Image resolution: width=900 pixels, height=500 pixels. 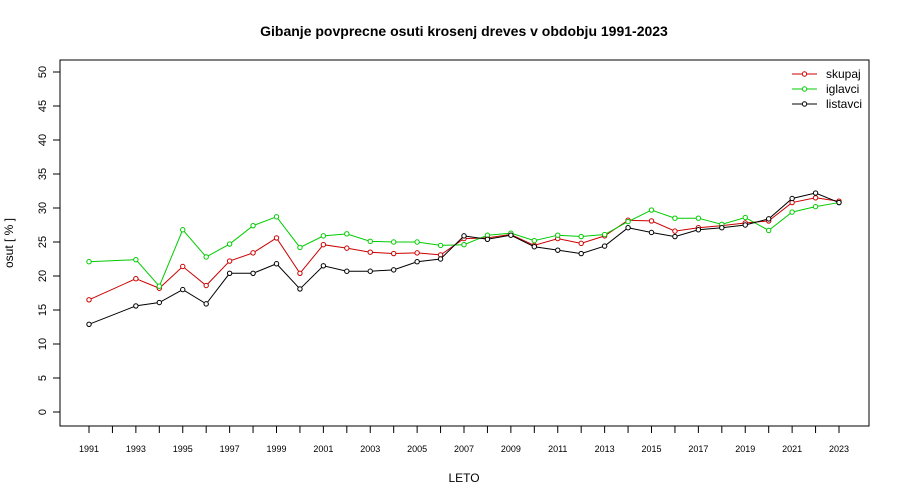 I want to click on y-axis-label: osut [ % ], so click(x=9, y=243).